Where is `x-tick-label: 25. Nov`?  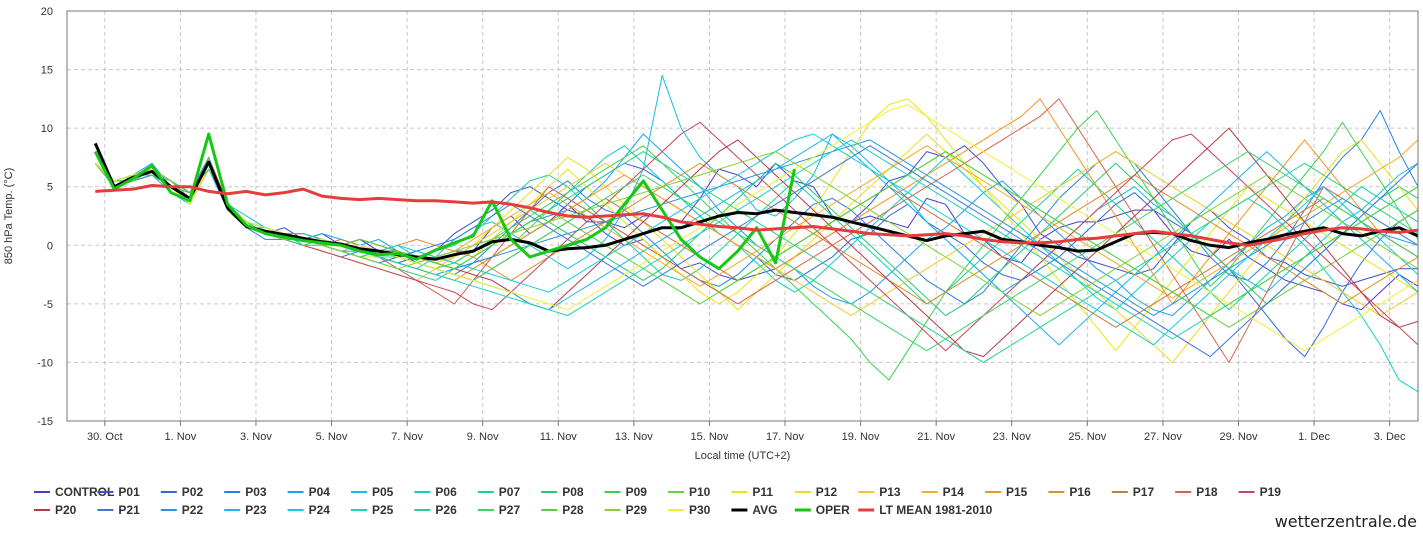 x-tick-label: 25. Nov is located at coordinates (1087, 437).